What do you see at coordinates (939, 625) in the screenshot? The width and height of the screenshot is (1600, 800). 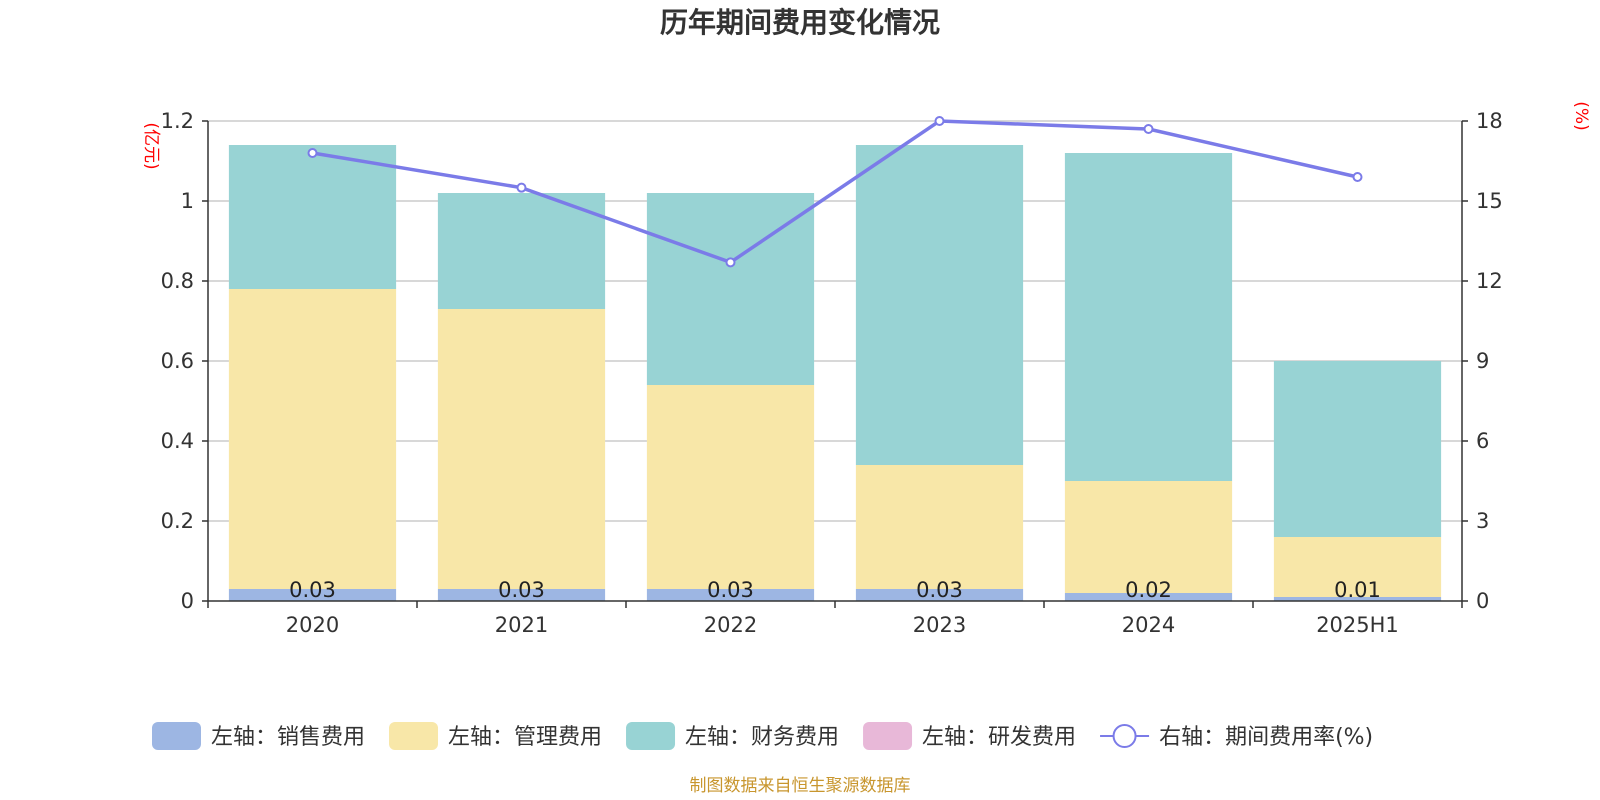 I see `x-axis-tick-label: 2023` at bounding box center [939, 625].